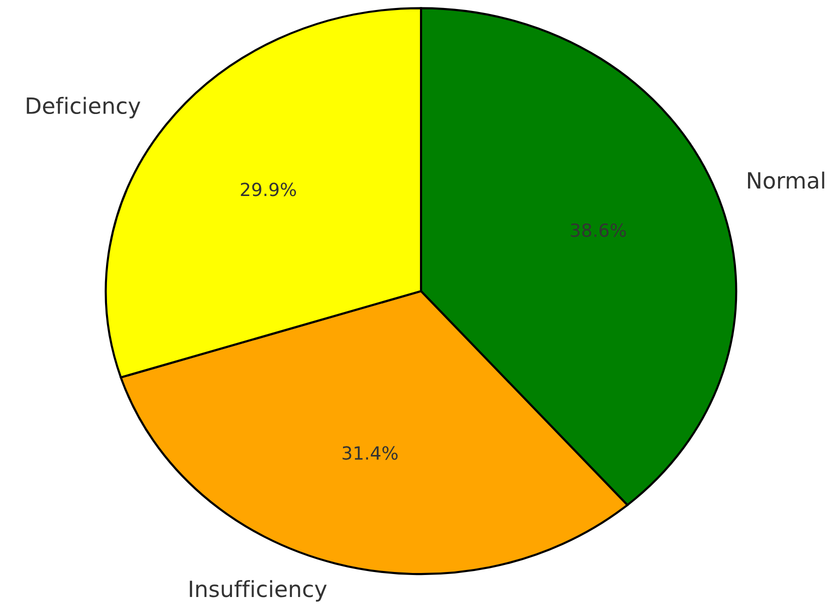  What do you see at coordinates (786, 180) in the screenshot?
I see `slice-label: Normal` at bounding box center [786, 180].